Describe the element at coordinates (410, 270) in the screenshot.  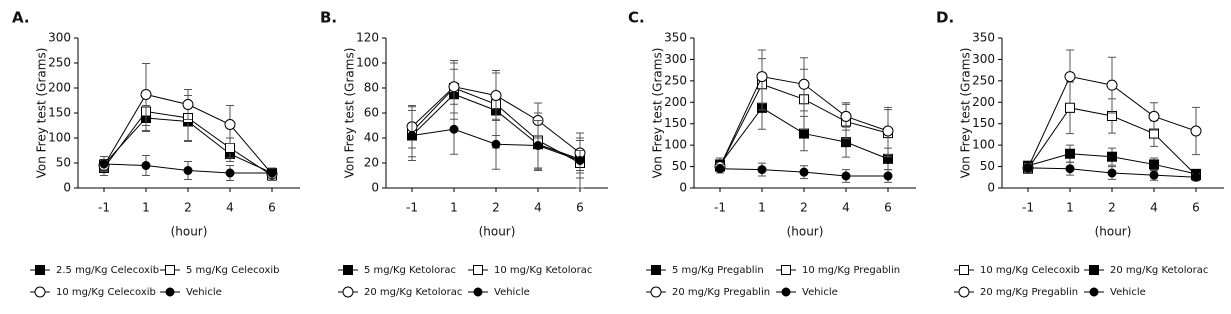
I see `legend-label: 5 mg/Kg Ketolorac` at that location.